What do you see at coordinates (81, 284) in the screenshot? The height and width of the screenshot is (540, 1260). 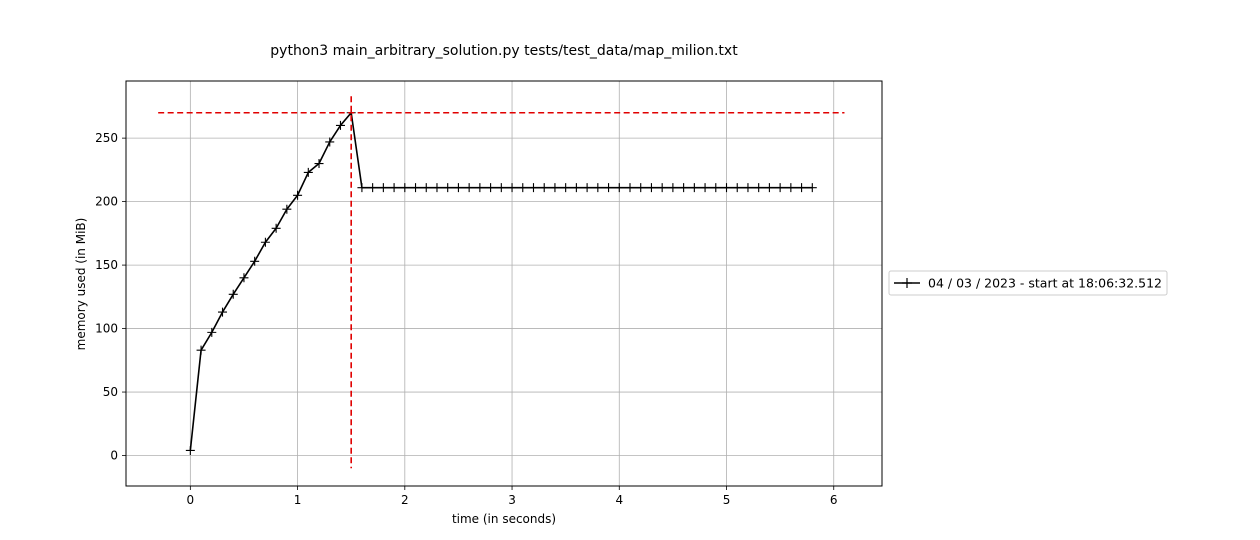 I see `y-axis-label: memory used (in MiB)` at bounding box center [81, 284].